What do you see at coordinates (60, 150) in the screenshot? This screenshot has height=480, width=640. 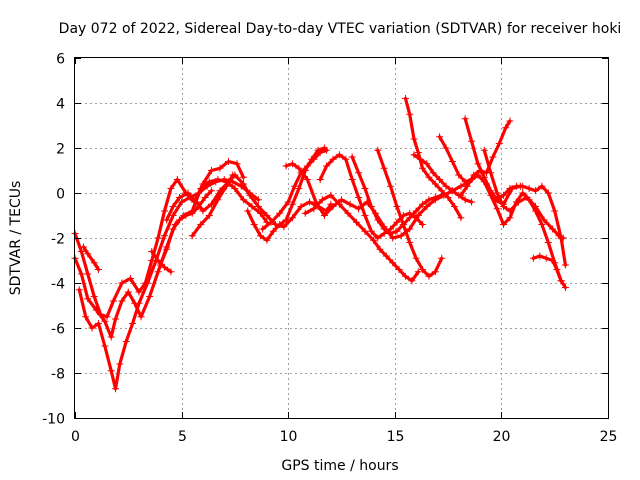 I see `y-tick-label: 2` at bounding box center [60, 150].